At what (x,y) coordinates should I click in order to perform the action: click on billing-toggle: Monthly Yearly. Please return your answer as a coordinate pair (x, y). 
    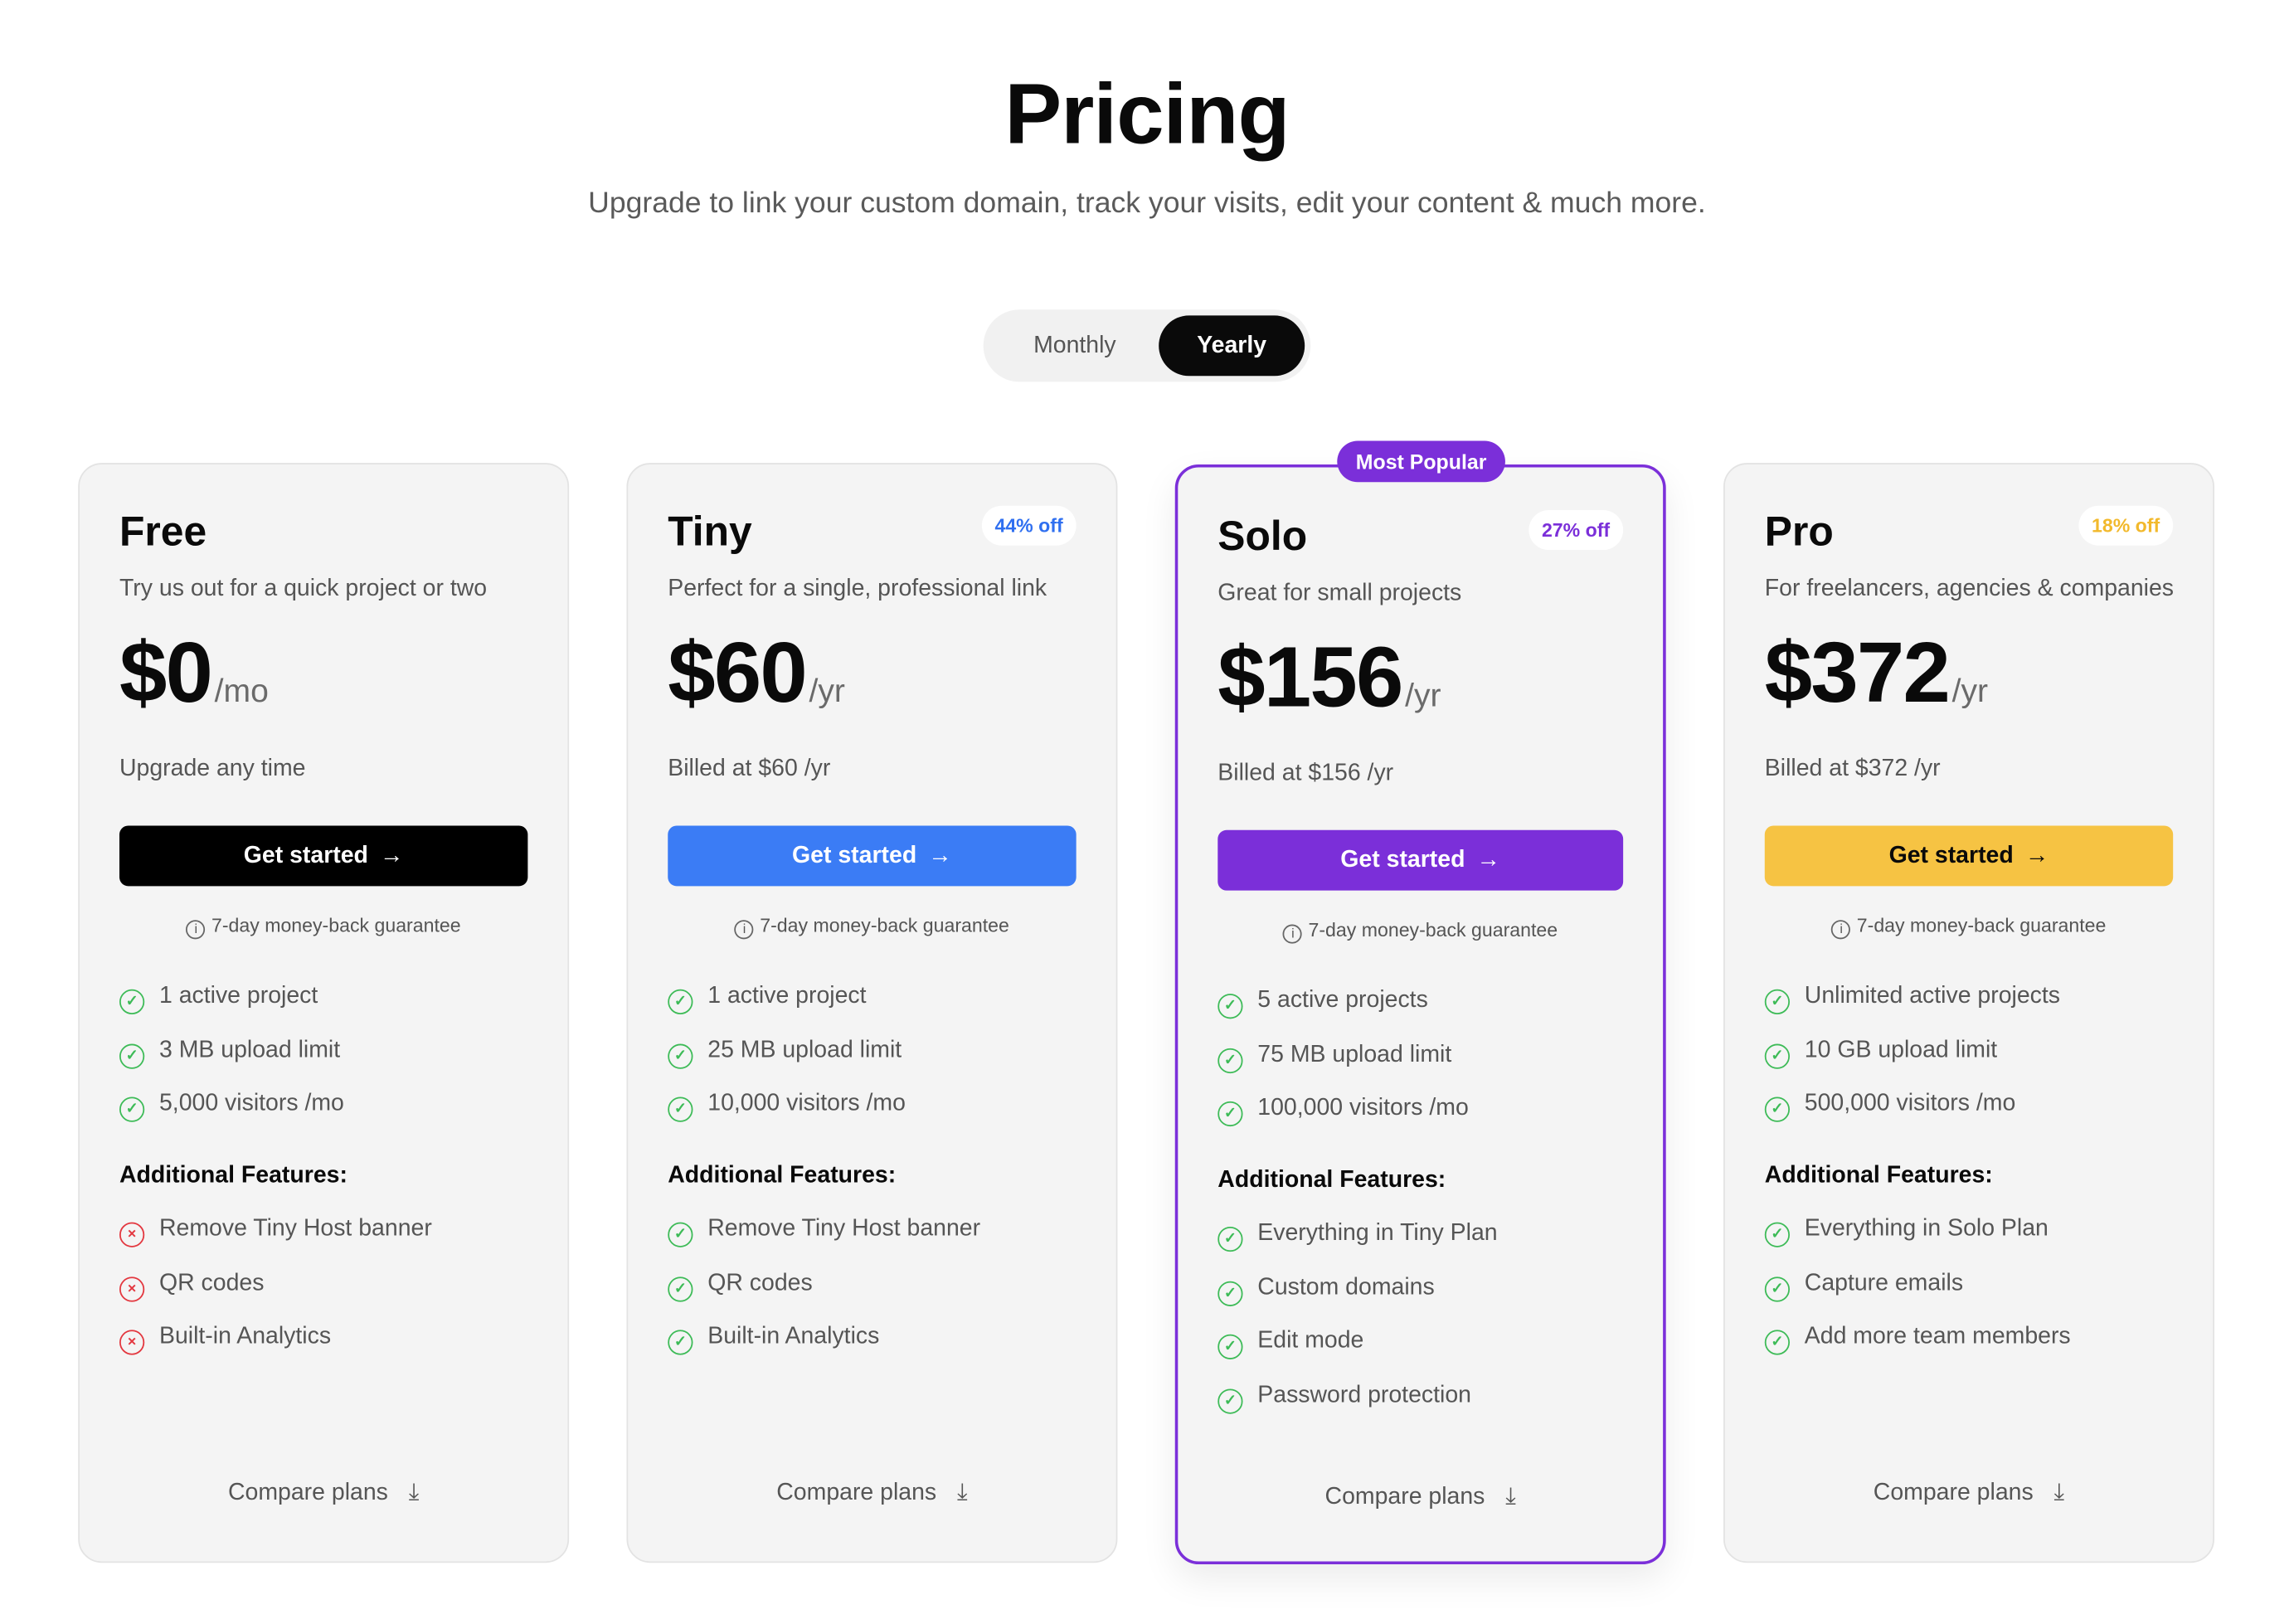
    Looking at the image, I should click on (1147, 345).